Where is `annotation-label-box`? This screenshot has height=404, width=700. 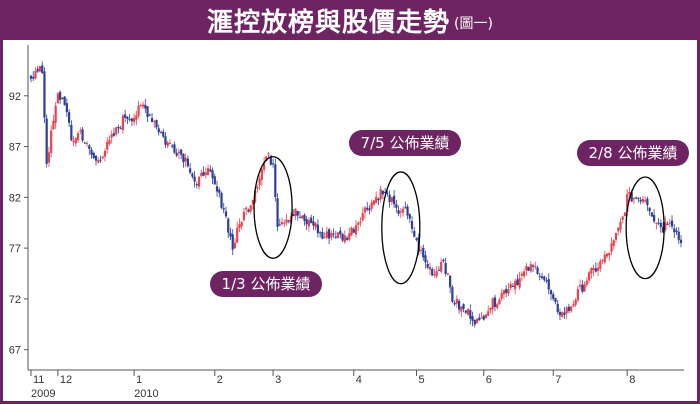 annotation-label-box is located at coordinates (405, 143).